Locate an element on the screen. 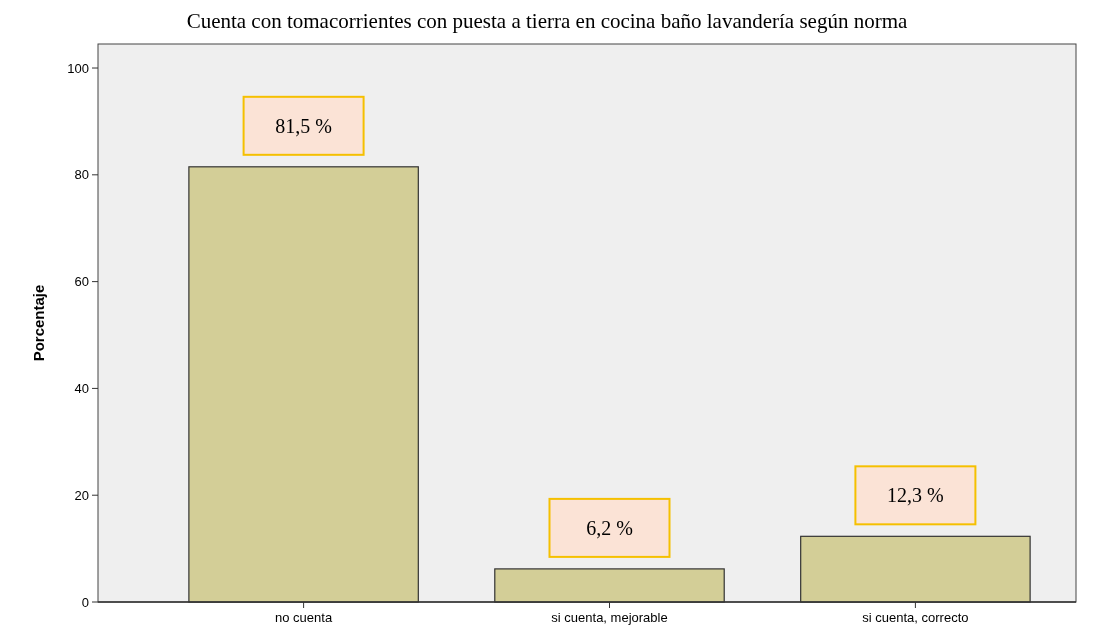 The image size is (1094, 644). y-axis-title: Porcentaje is located at coordinates (38, 323).